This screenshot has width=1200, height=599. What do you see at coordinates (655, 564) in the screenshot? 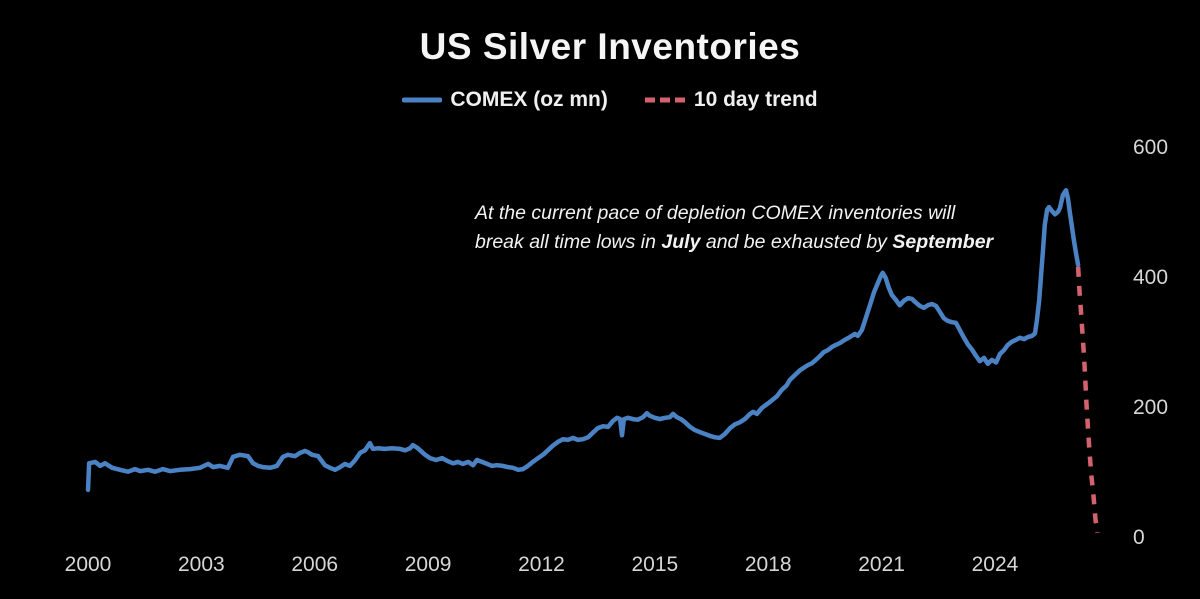
I see `x-tick-label: 2015` at bounding box center [655, 564].